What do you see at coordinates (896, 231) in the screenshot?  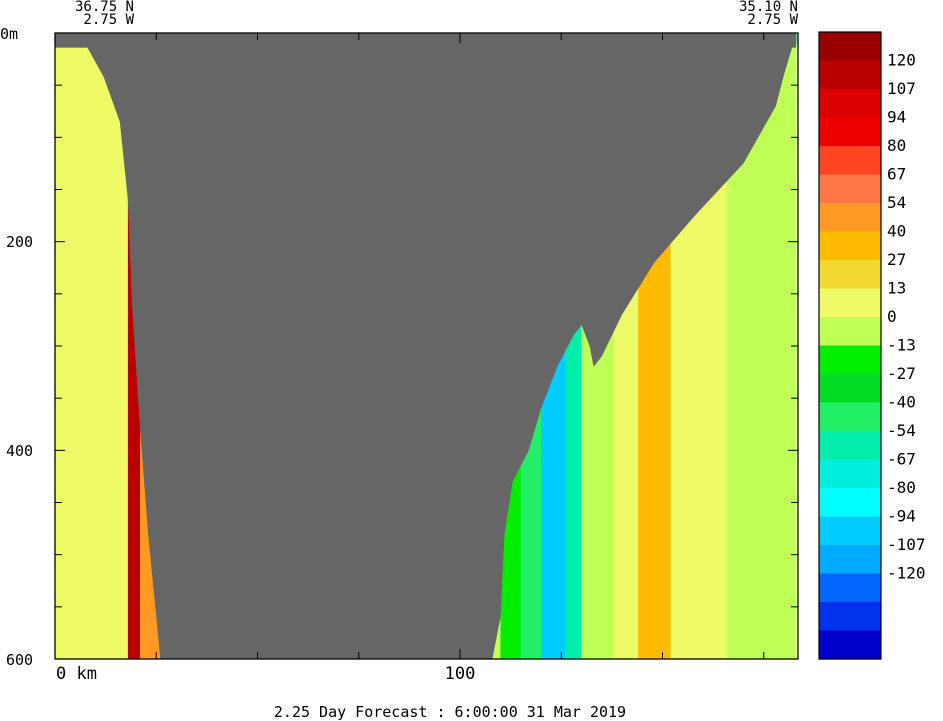 I see `colorbar-label: 40` at bounding box center [896, 231].